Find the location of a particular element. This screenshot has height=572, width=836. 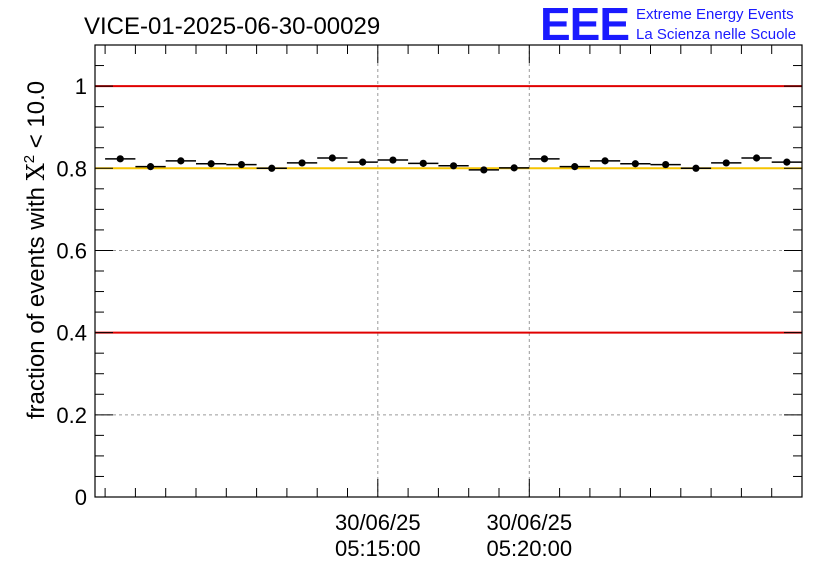

data-points is located at coordinates (453, 164).